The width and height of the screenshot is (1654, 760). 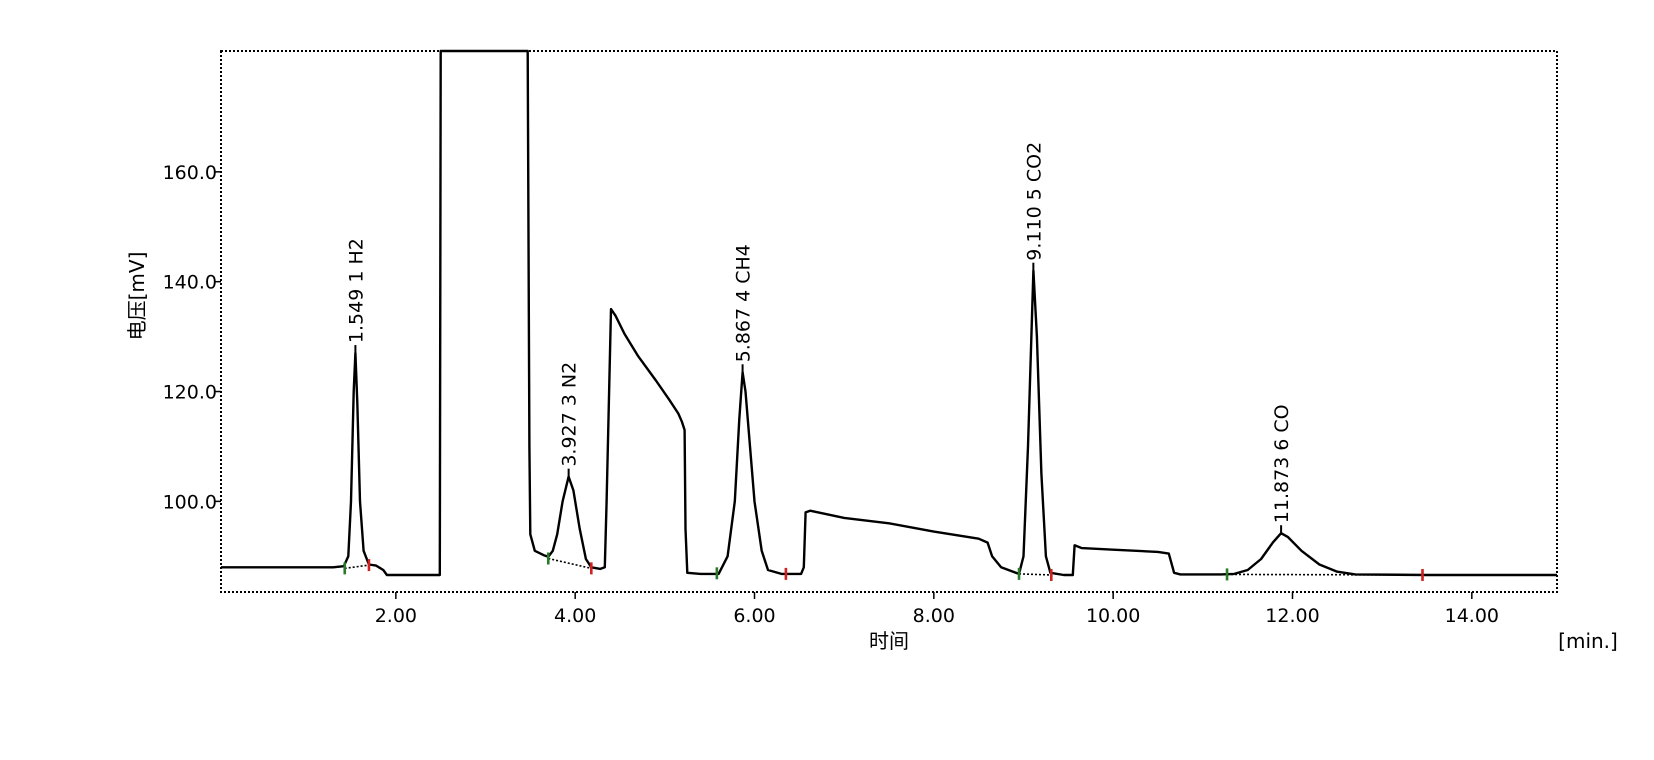 What do you see at coordinates (744, 303) in the screenshot?
I see `peak-label: 5.867 4 CH4` at bounding box center [744, 303].